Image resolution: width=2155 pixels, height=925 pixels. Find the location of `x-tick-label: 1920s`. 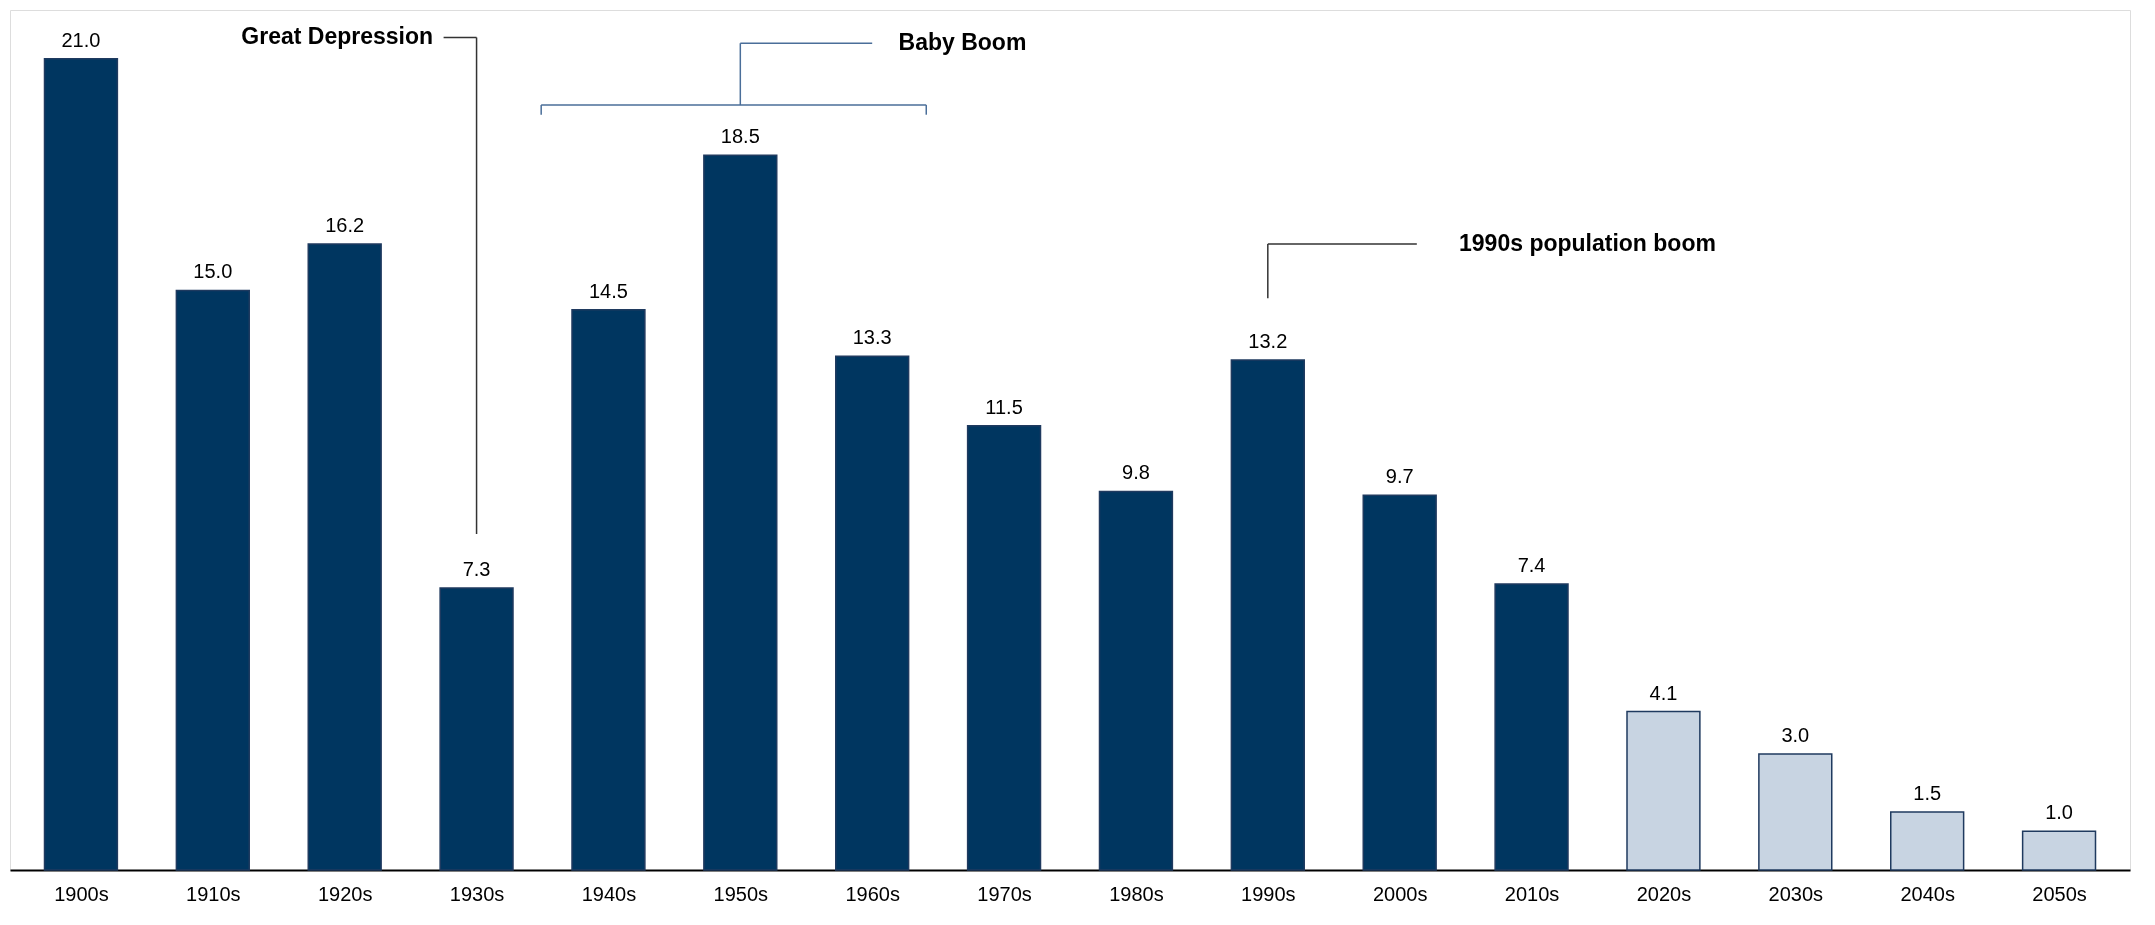

x-tick-label: 1920s is located at coordinates (345, 893).